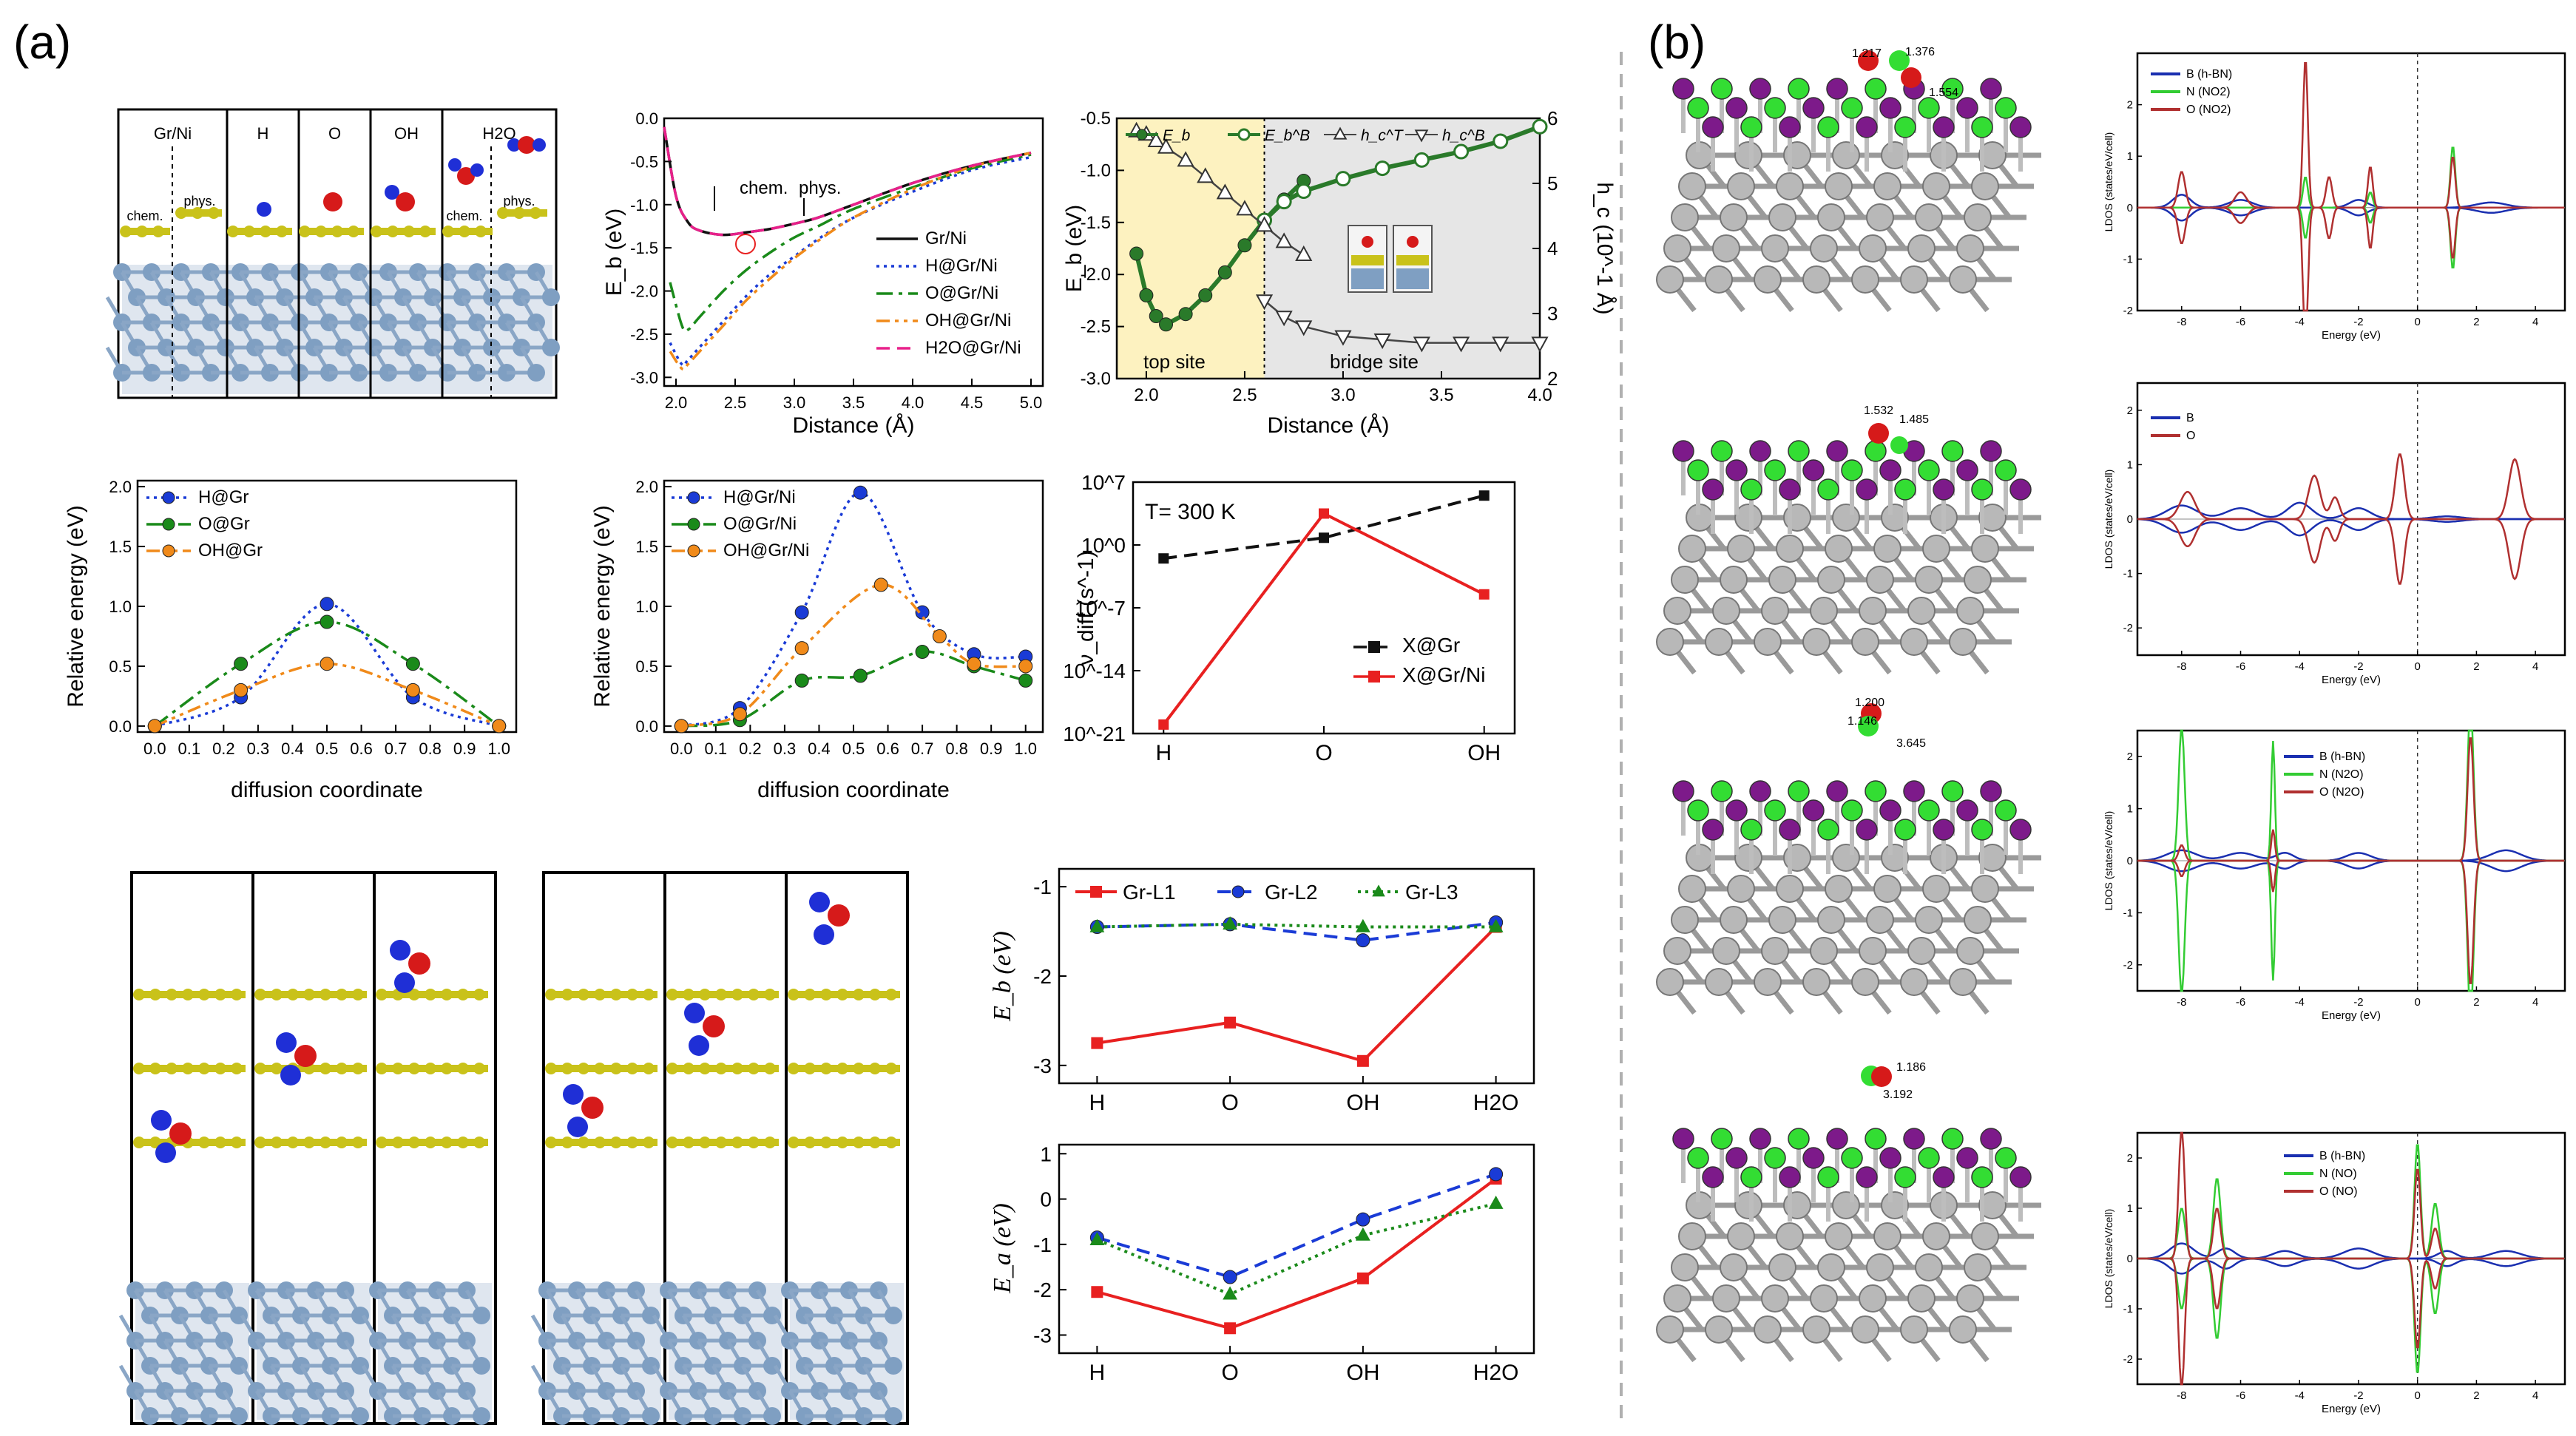 Image resolution: width=2576 pixels, height=1436 pixels. What do you see at coordinates (173, 133) in the screenshot?
I see `structure-label: Gr/Ni` at bounding box center [173, 133].